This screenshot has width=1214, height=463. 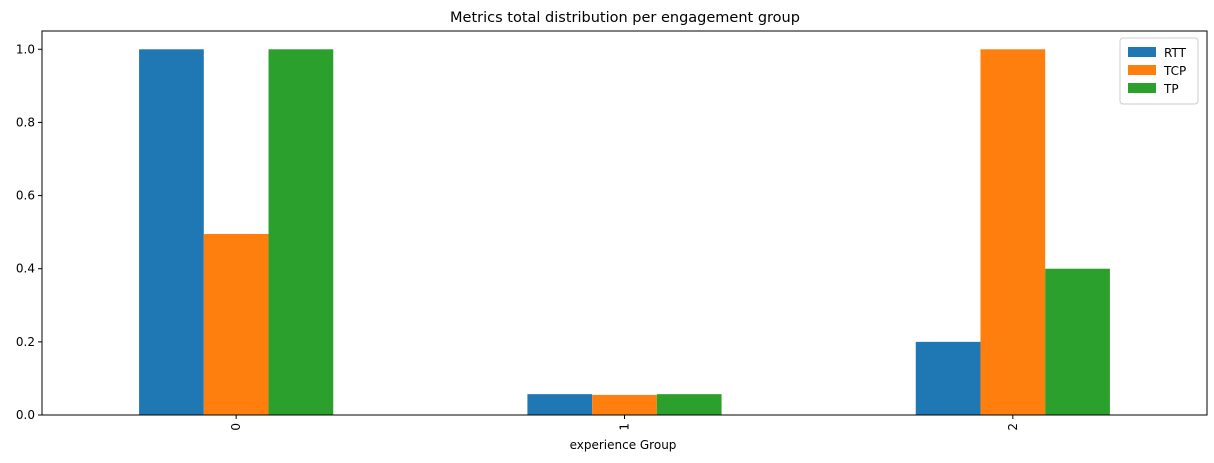 What do you see at coordinates (1142, 88) in the screenshot?
I see `legend-swatch-tp` at bounding box center [1142, 88].